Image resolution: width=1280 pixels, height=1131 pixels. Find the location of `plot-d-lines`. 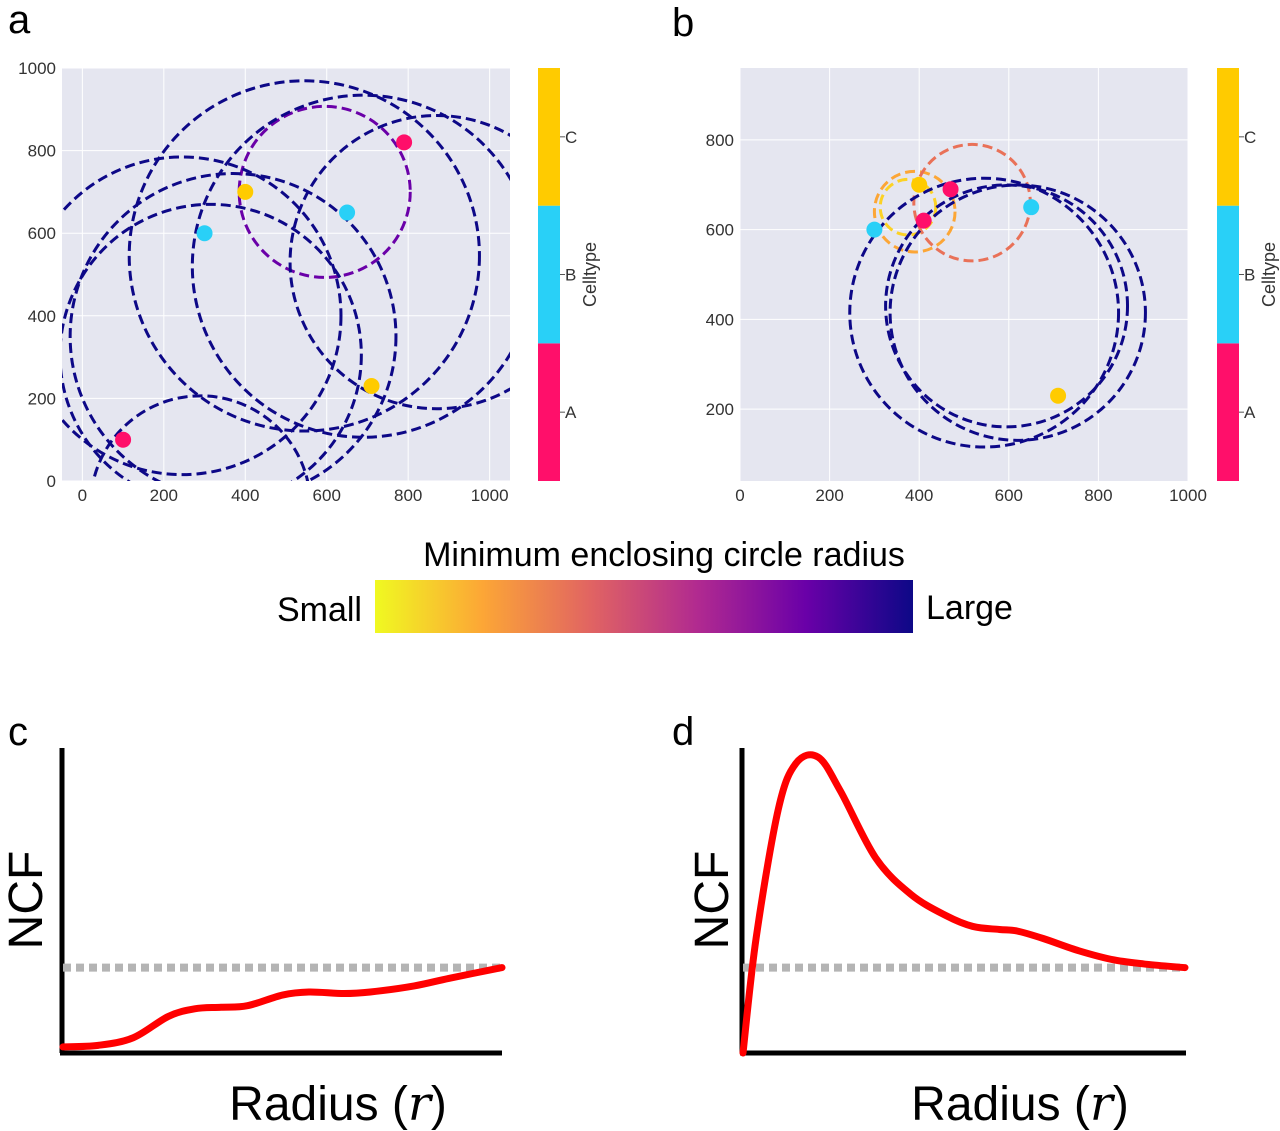

plot-d-lines is located at coordinates (964, 904).